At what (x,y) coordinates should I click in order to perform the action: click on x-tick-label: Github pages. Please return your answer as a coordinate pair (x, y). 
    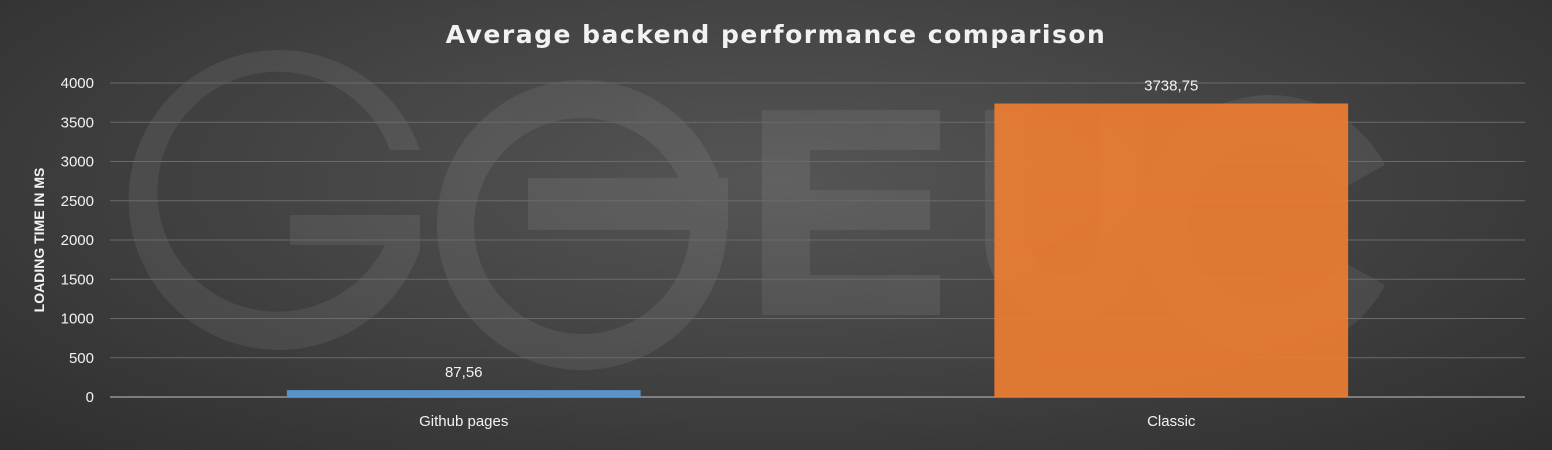
    Looking at the image, I should click on (463, 421).